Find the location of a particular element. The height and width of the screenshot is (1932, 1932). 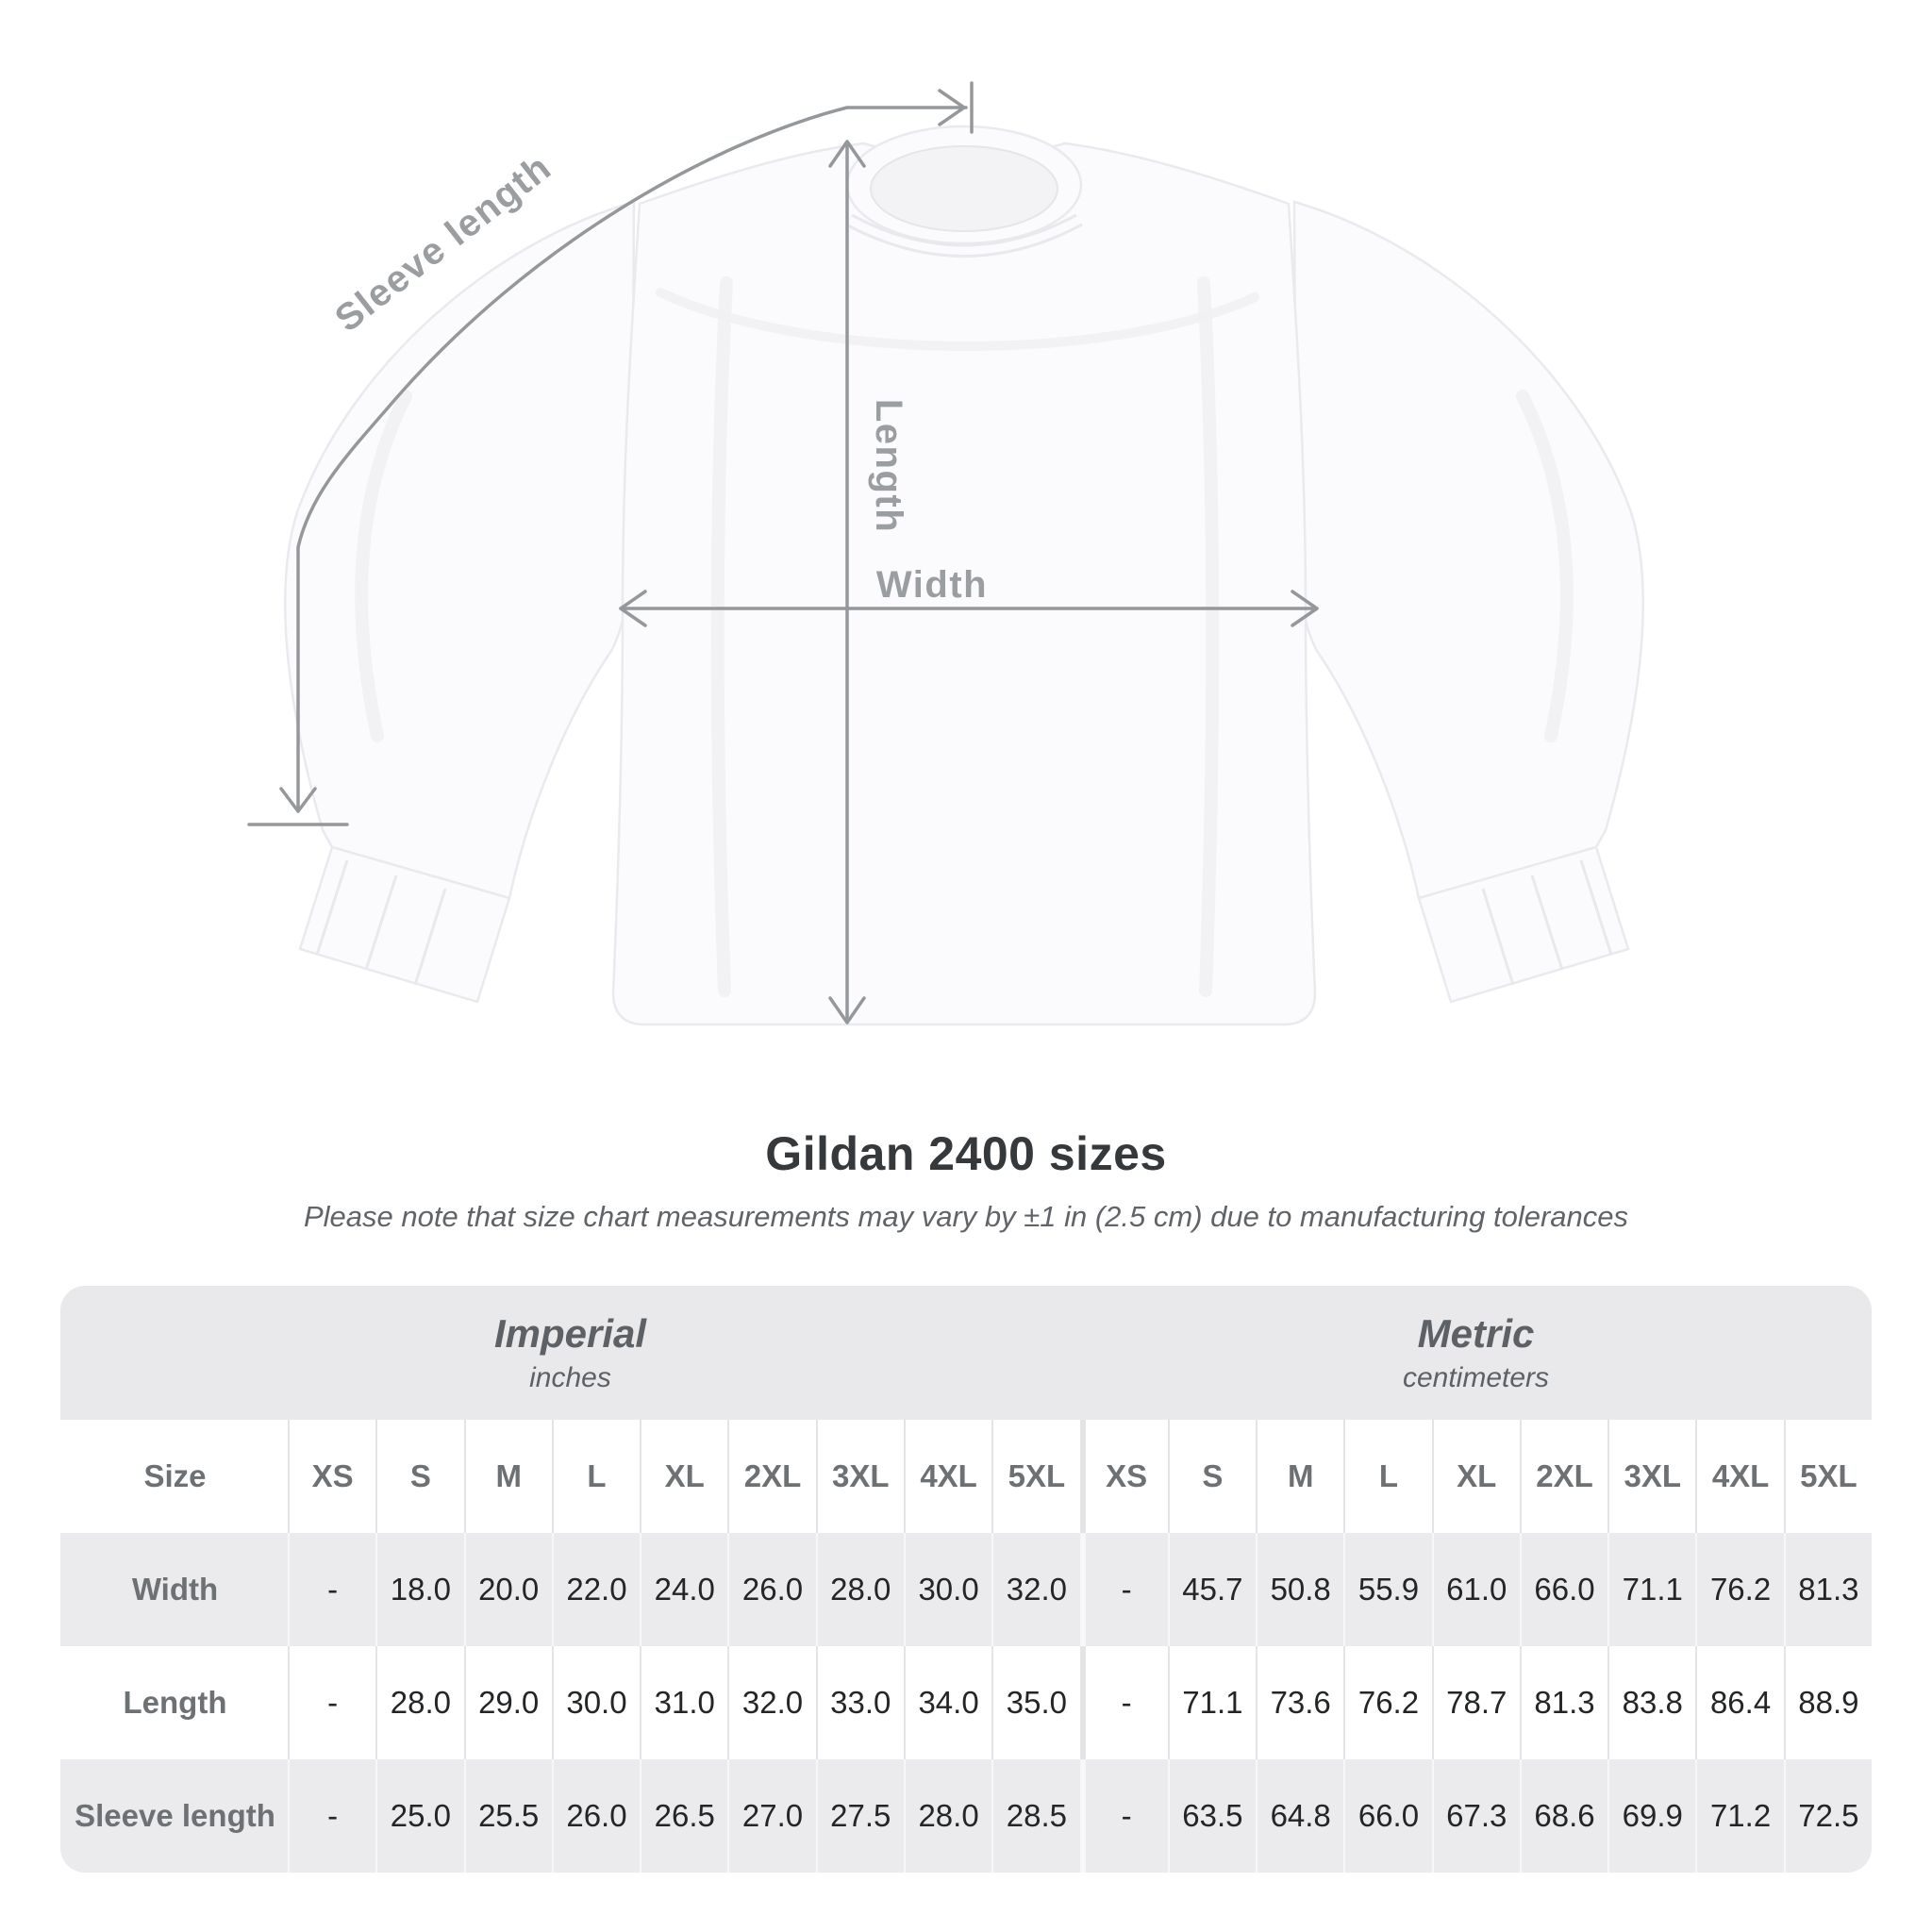

value-width-imperial-2xl: 26.0 is located at coordinates (772, 1589).